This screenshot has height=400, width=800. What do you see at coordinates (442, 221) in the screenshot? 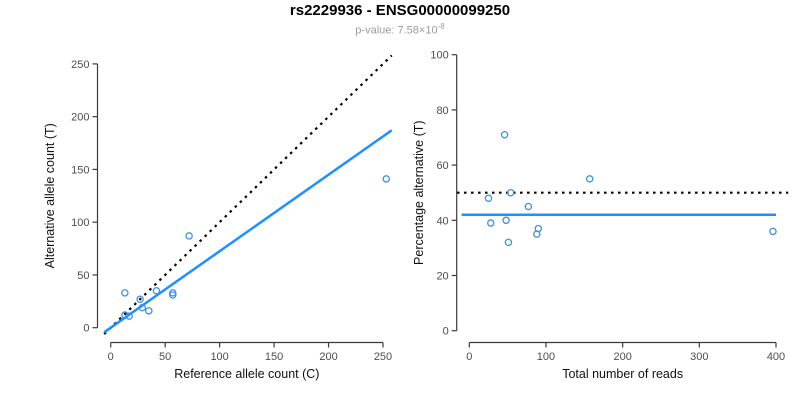
I see `y-tick-label: 40` at bounding box center [442, 221].